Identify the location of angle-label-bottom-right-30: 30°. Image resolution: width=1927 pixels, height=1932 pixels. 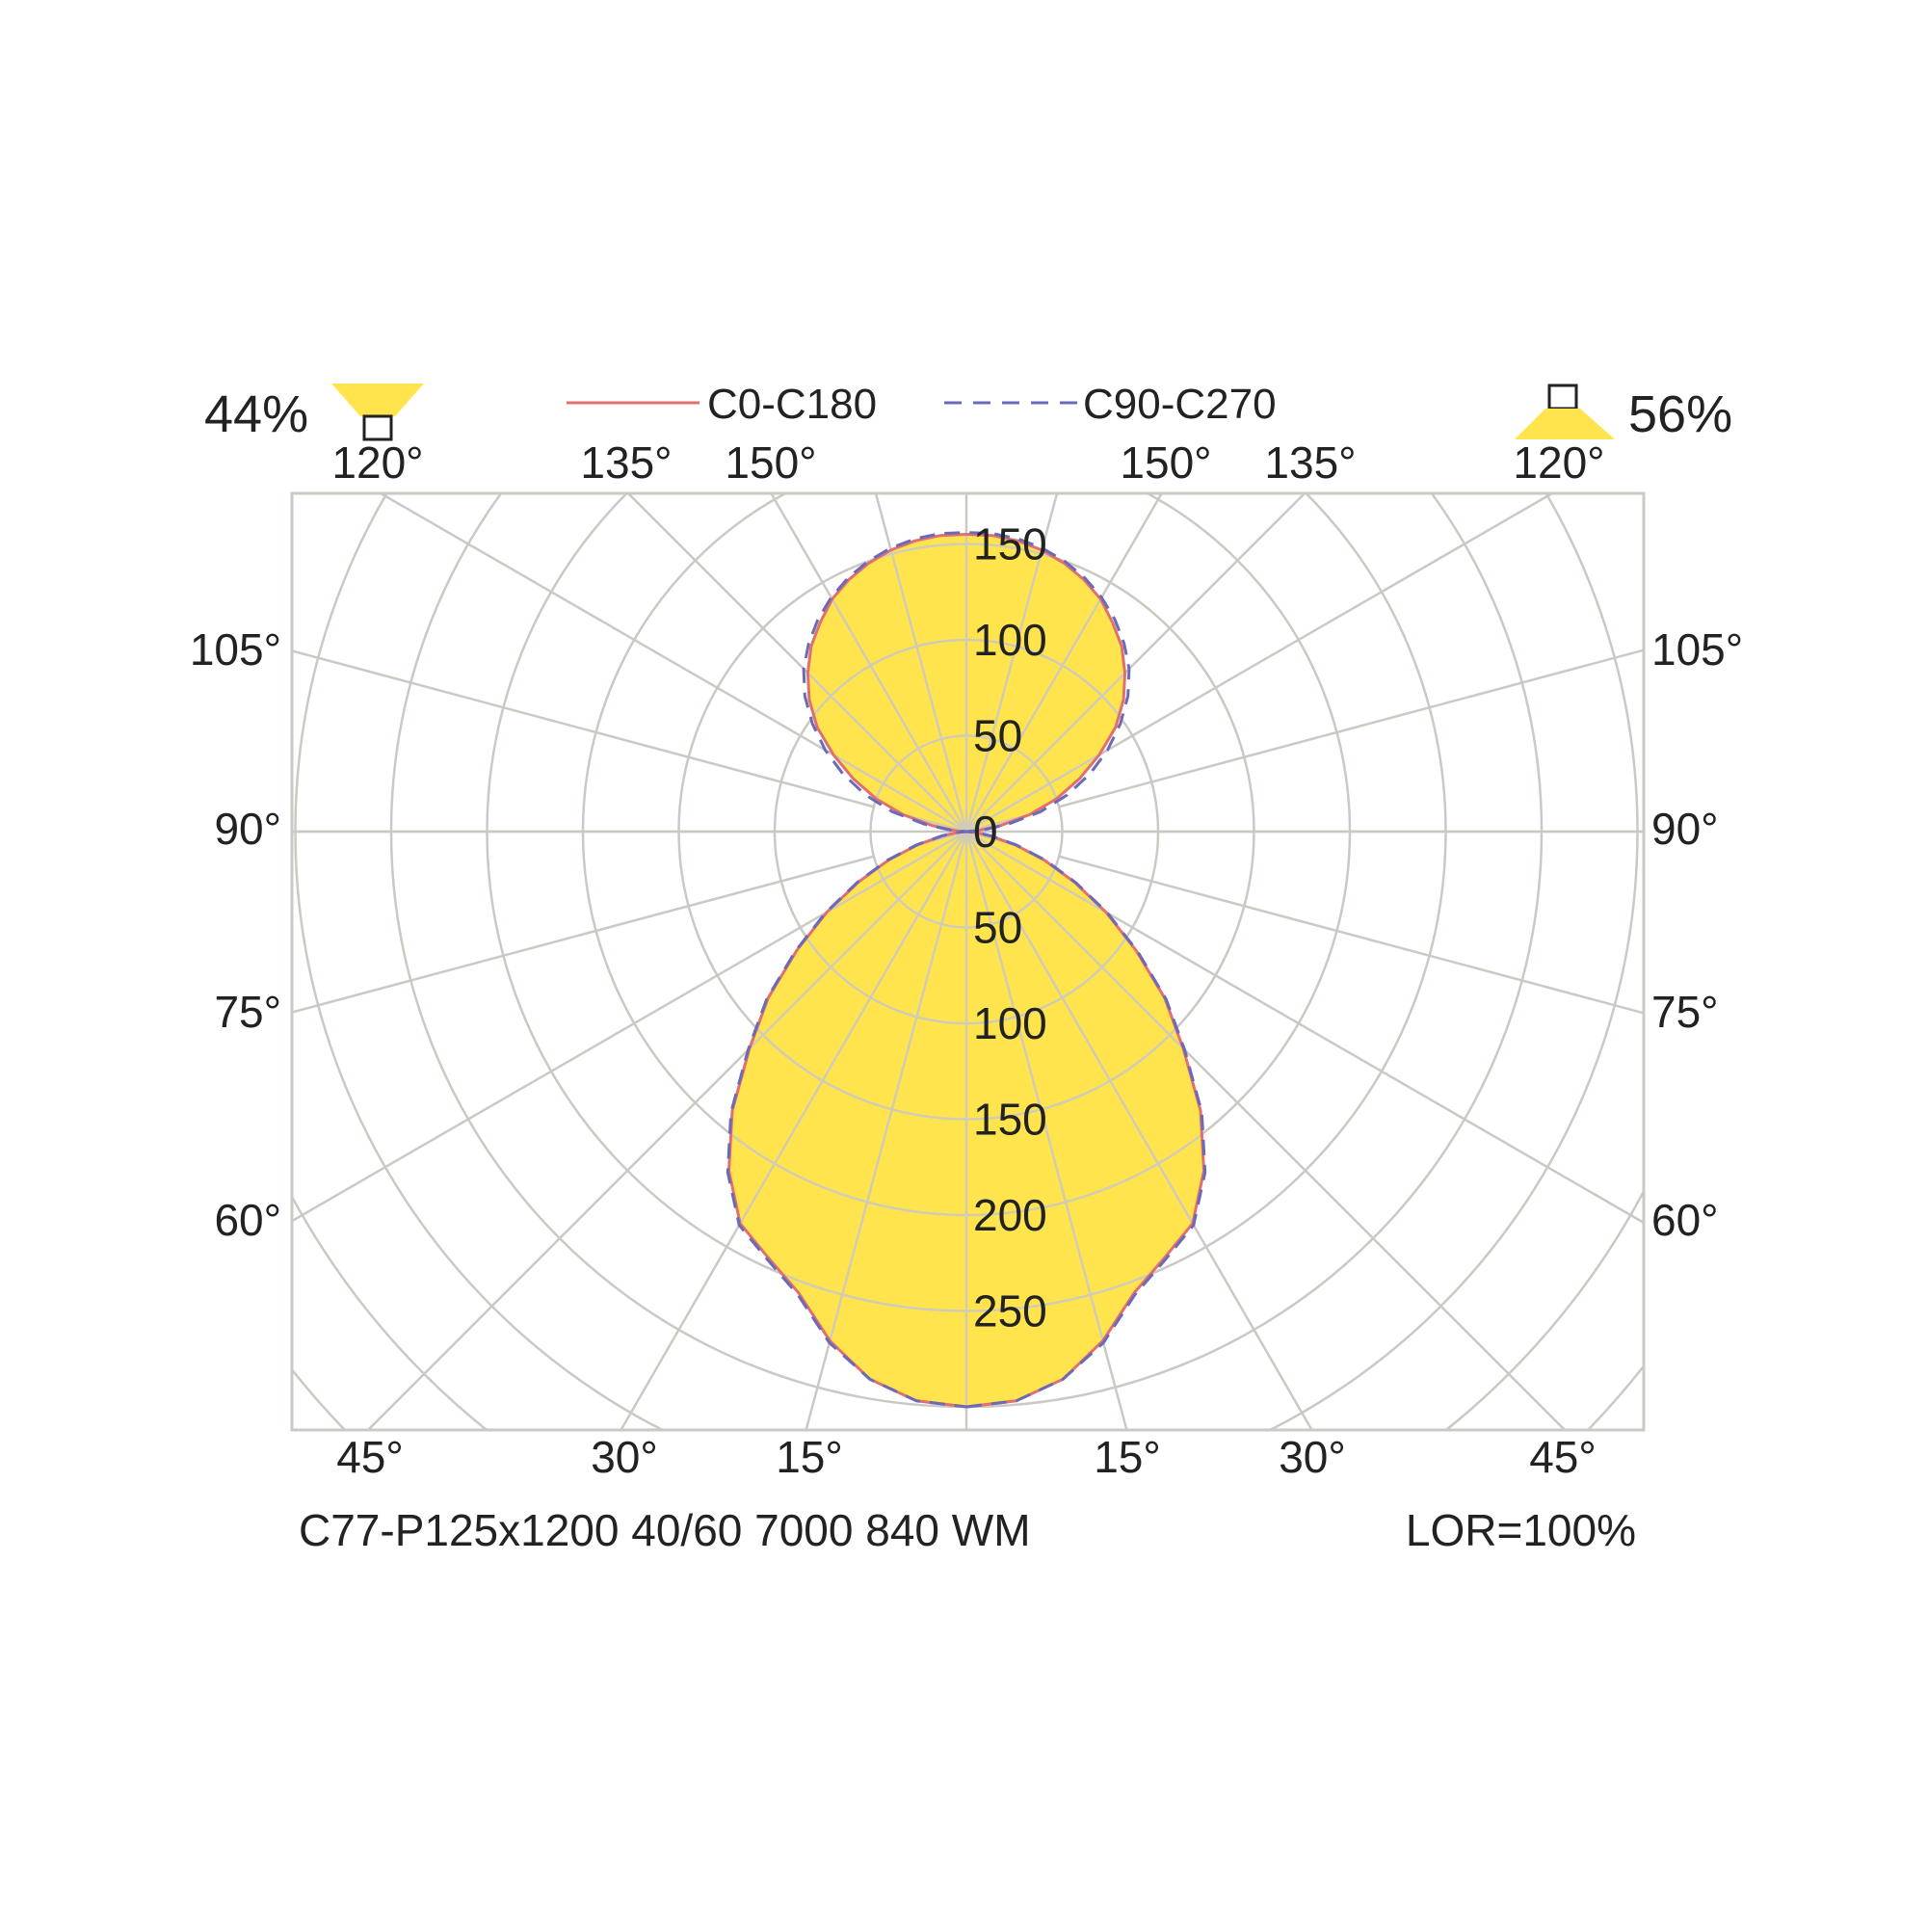
(1313, 1457).